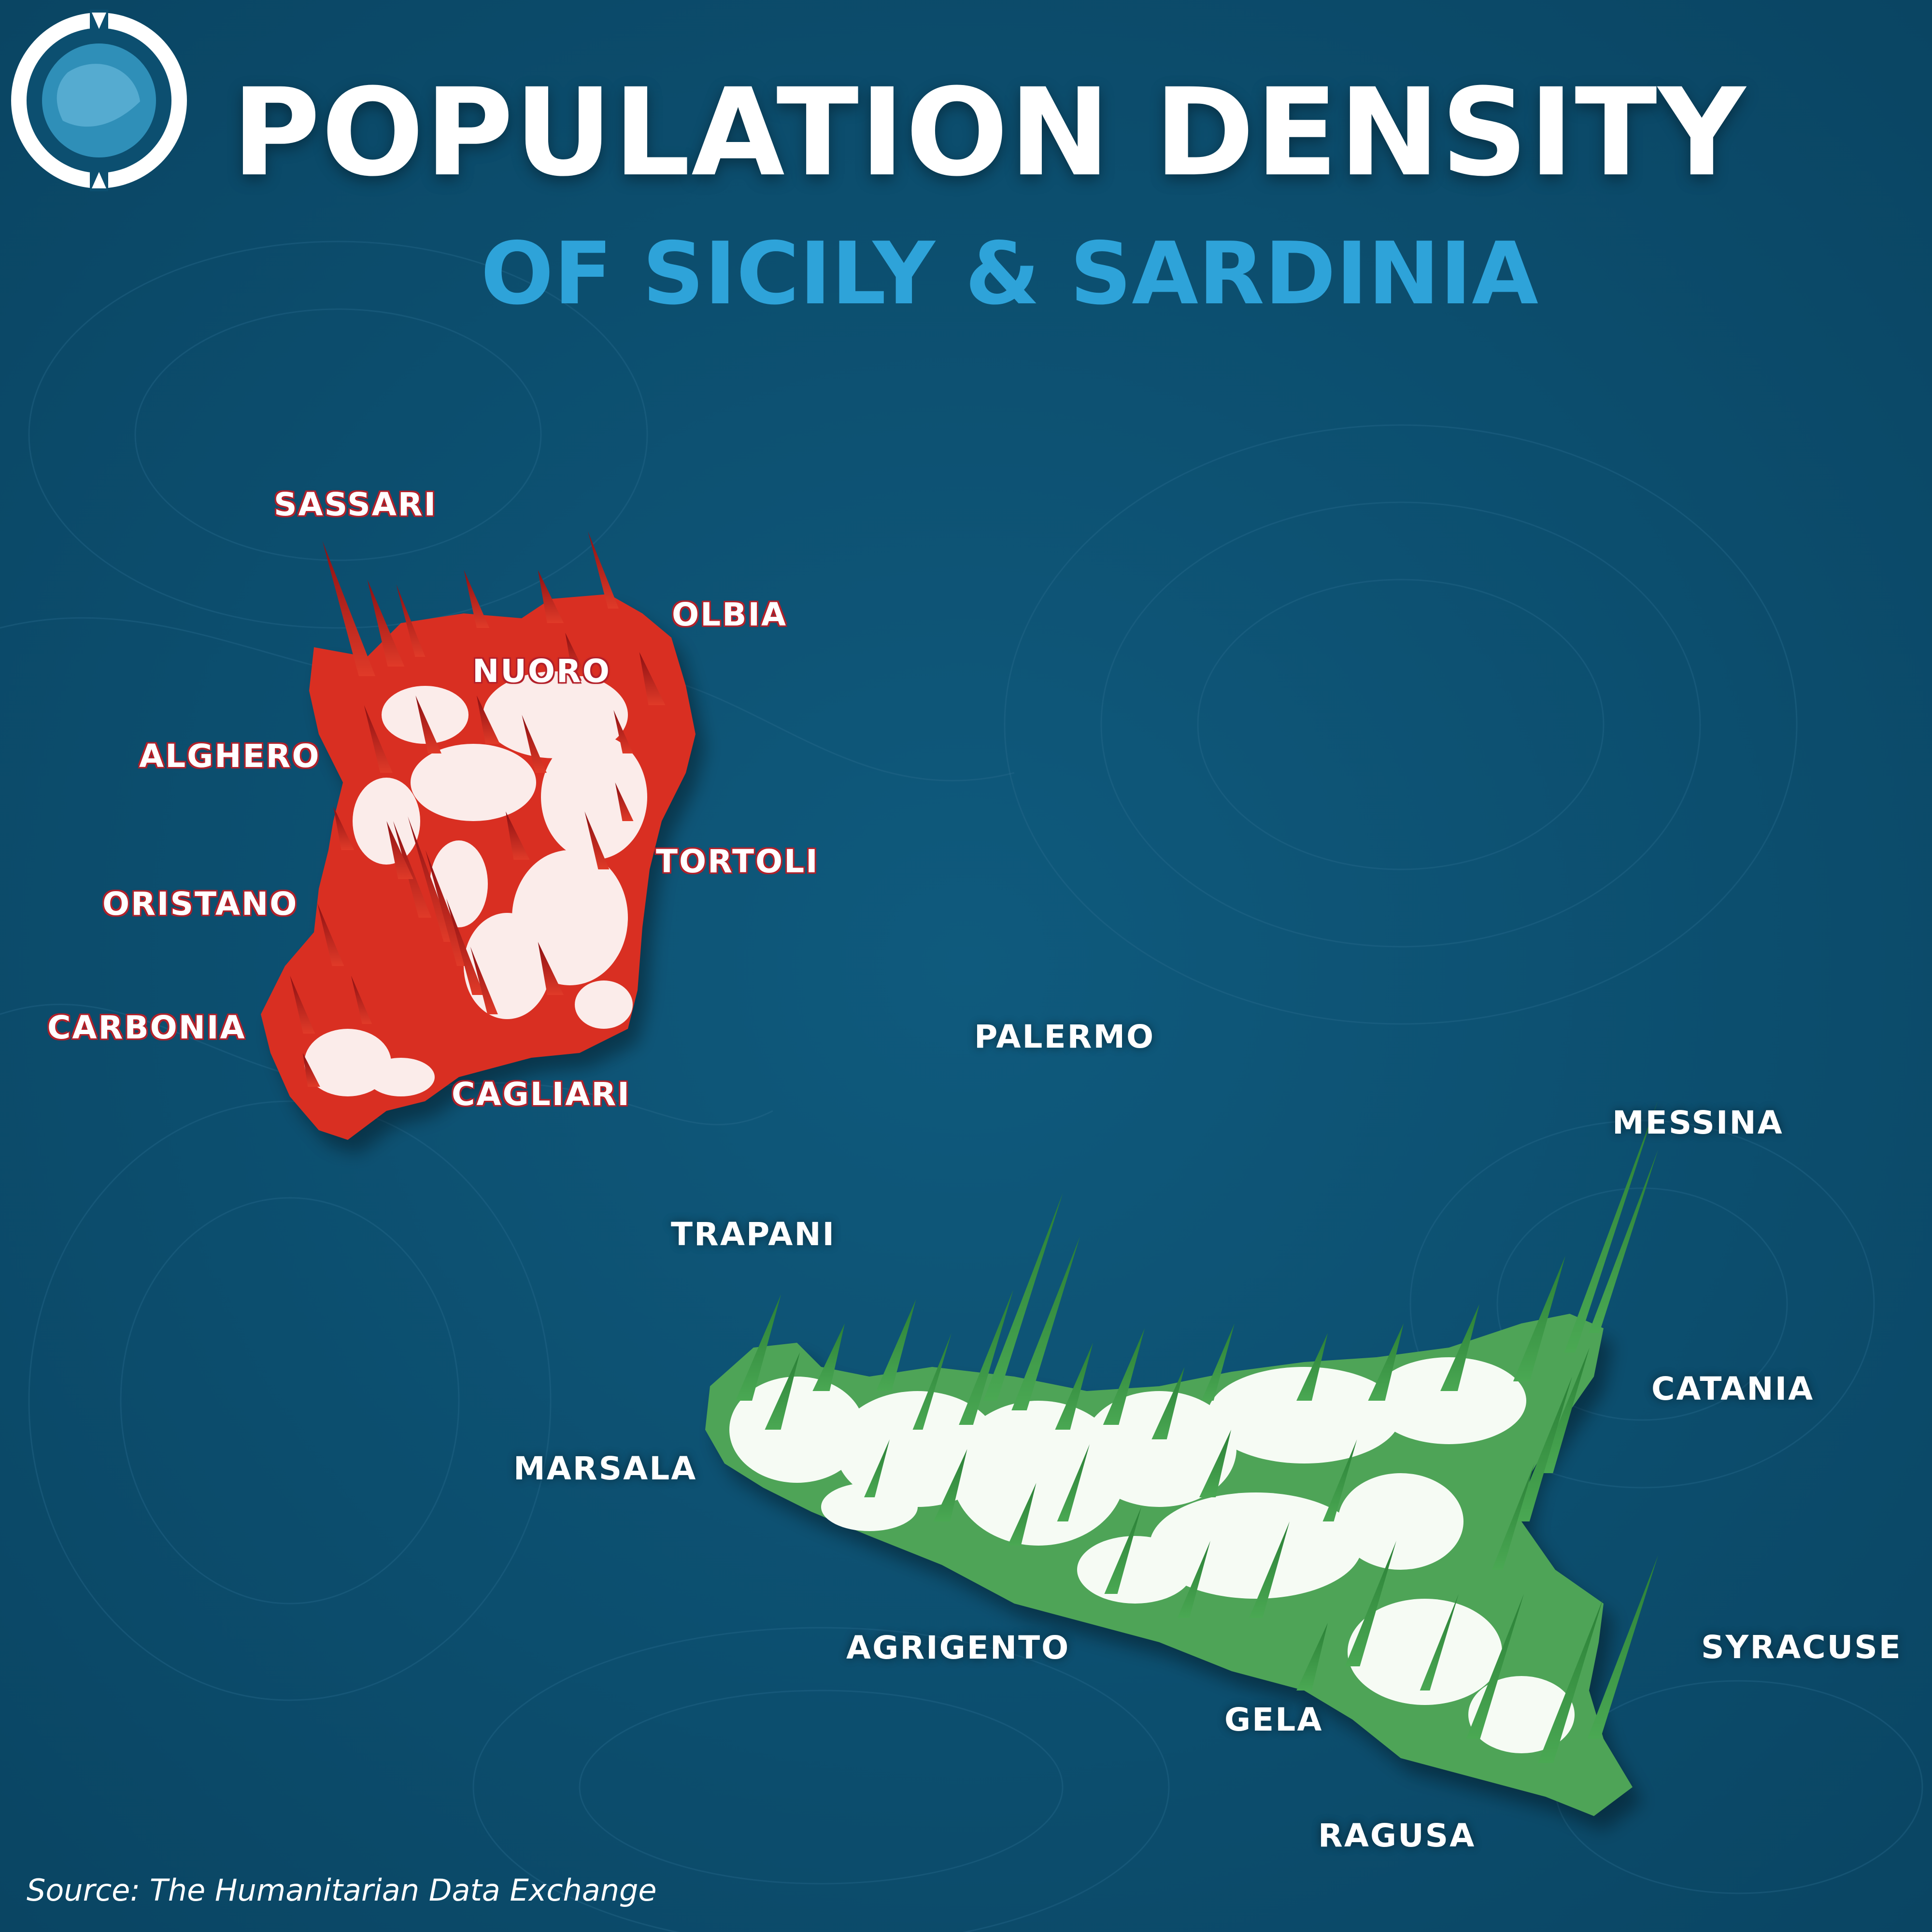 The height and width of the screenshot is (1932, 1932). What do you see at coordinates (230, 756) in the screenshot?
I see `city-label-alghero: ALGHERO` at bounding box center [230, 756].